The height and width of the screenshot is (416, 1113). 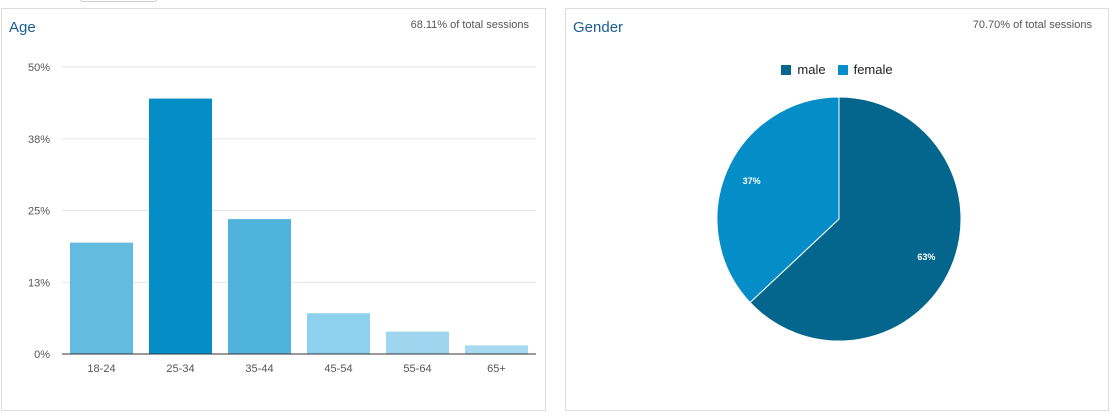 I want to click on age-x-tick-label: 55-64, so click(x=417, y=369).